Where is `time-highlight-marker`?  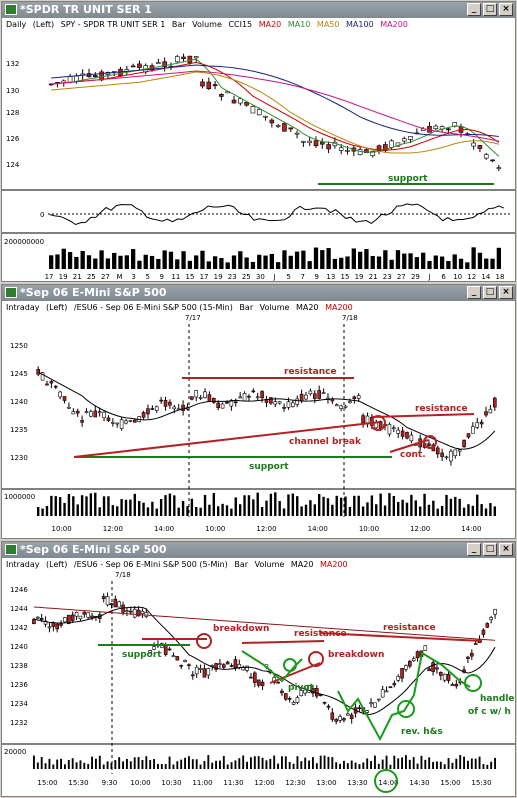
time-highlight-marker is located at coordinates (386, 781).